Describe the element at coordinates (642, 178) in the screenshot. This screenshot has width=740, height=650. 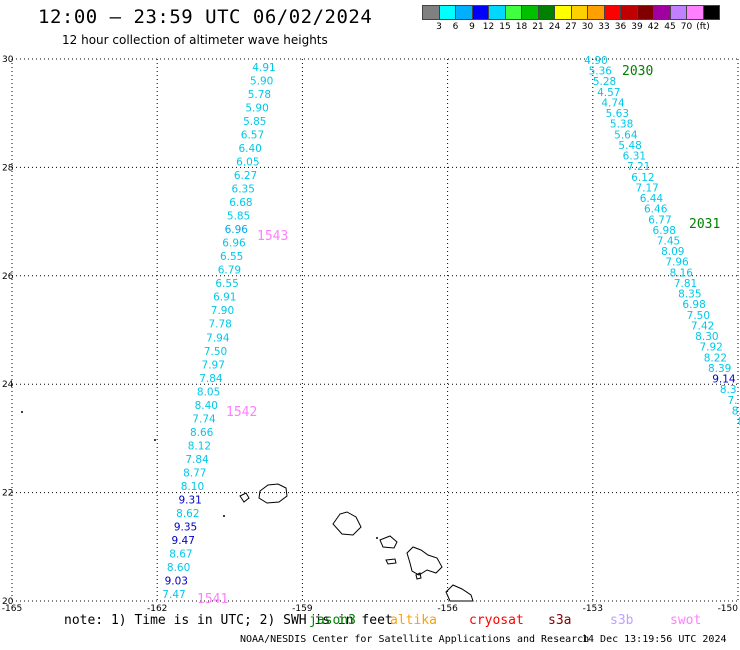
I see `swh-label: 6.12` at that location.